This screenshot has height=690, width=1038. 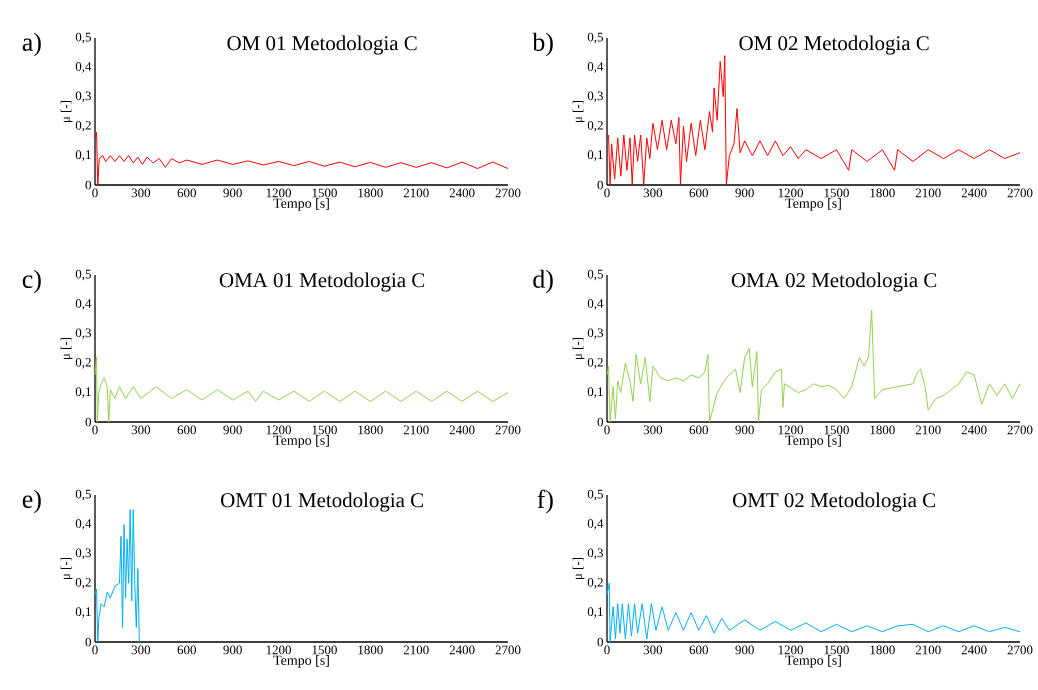 What do you see at coordinates (322, 282) in the screenshot?
I see `chart-title: OMA 01 Metodologia C` at bounding box center [322, 282].